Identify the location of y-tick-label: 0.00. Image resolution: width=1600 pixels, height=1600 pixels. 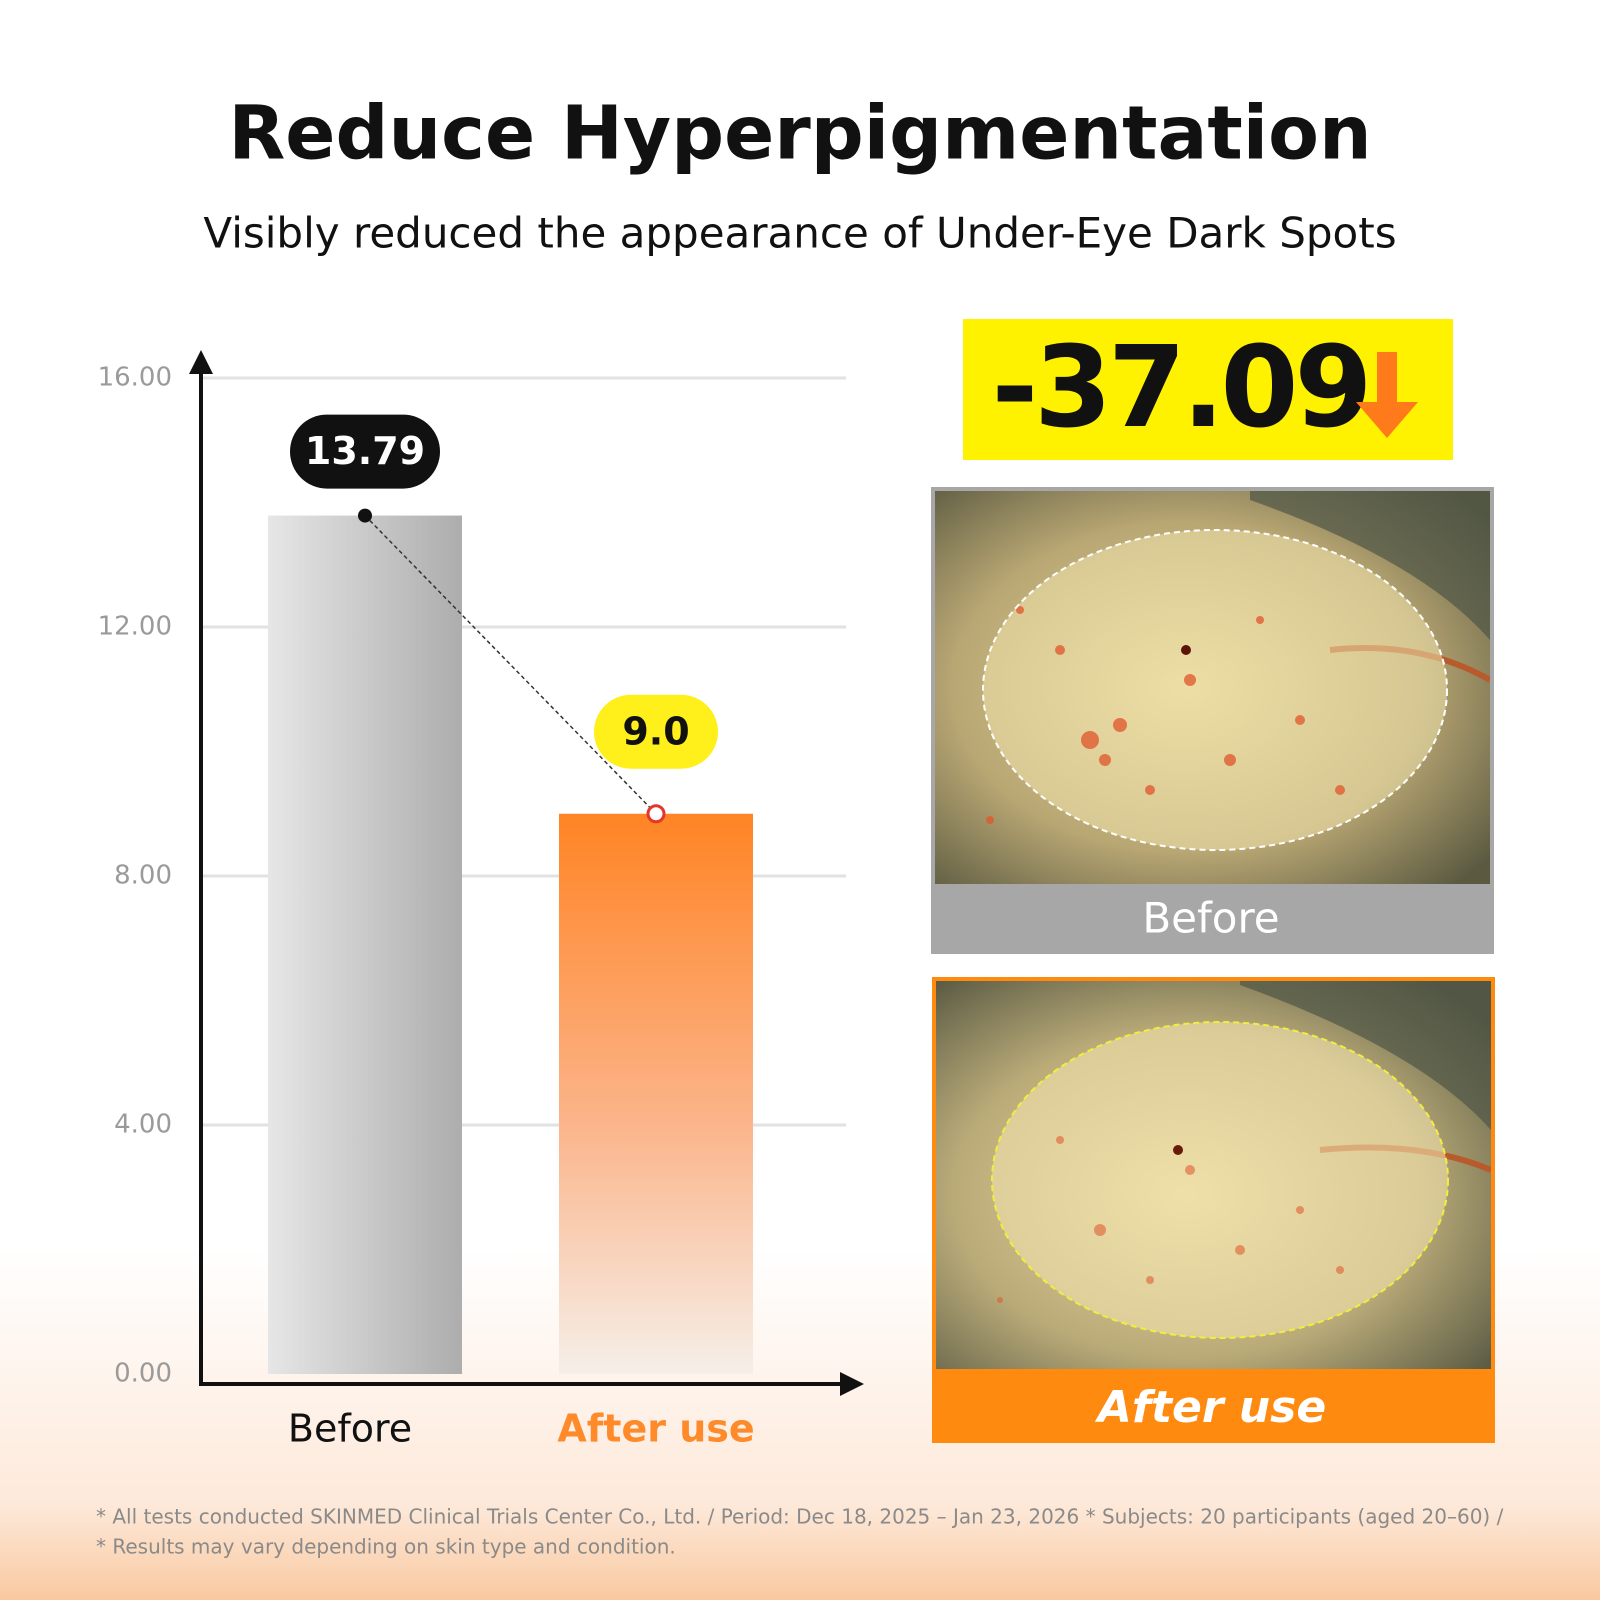
(143, 1374).